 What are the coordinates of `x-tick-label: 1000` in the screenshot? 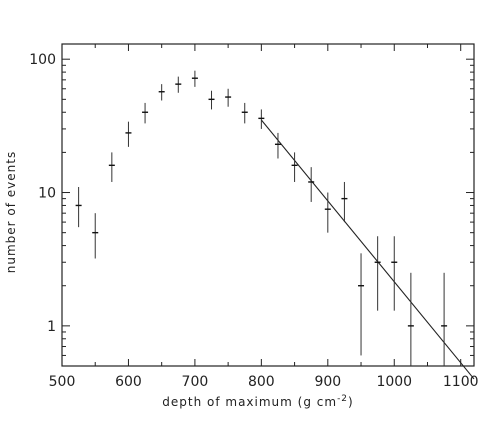 It's located at (394, 382).